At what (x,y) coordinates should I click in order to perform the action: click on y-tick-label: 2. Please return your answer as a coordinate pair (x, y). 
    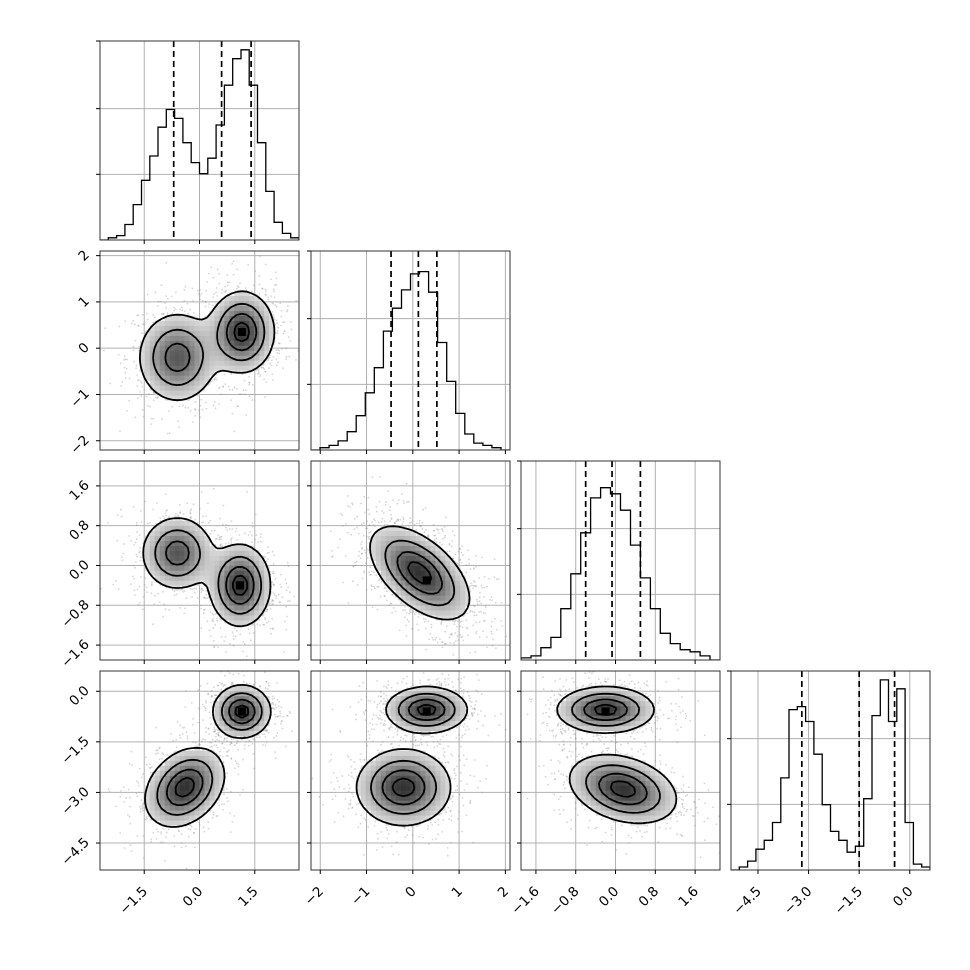
    Looking at the image, I should click on (83, 255).